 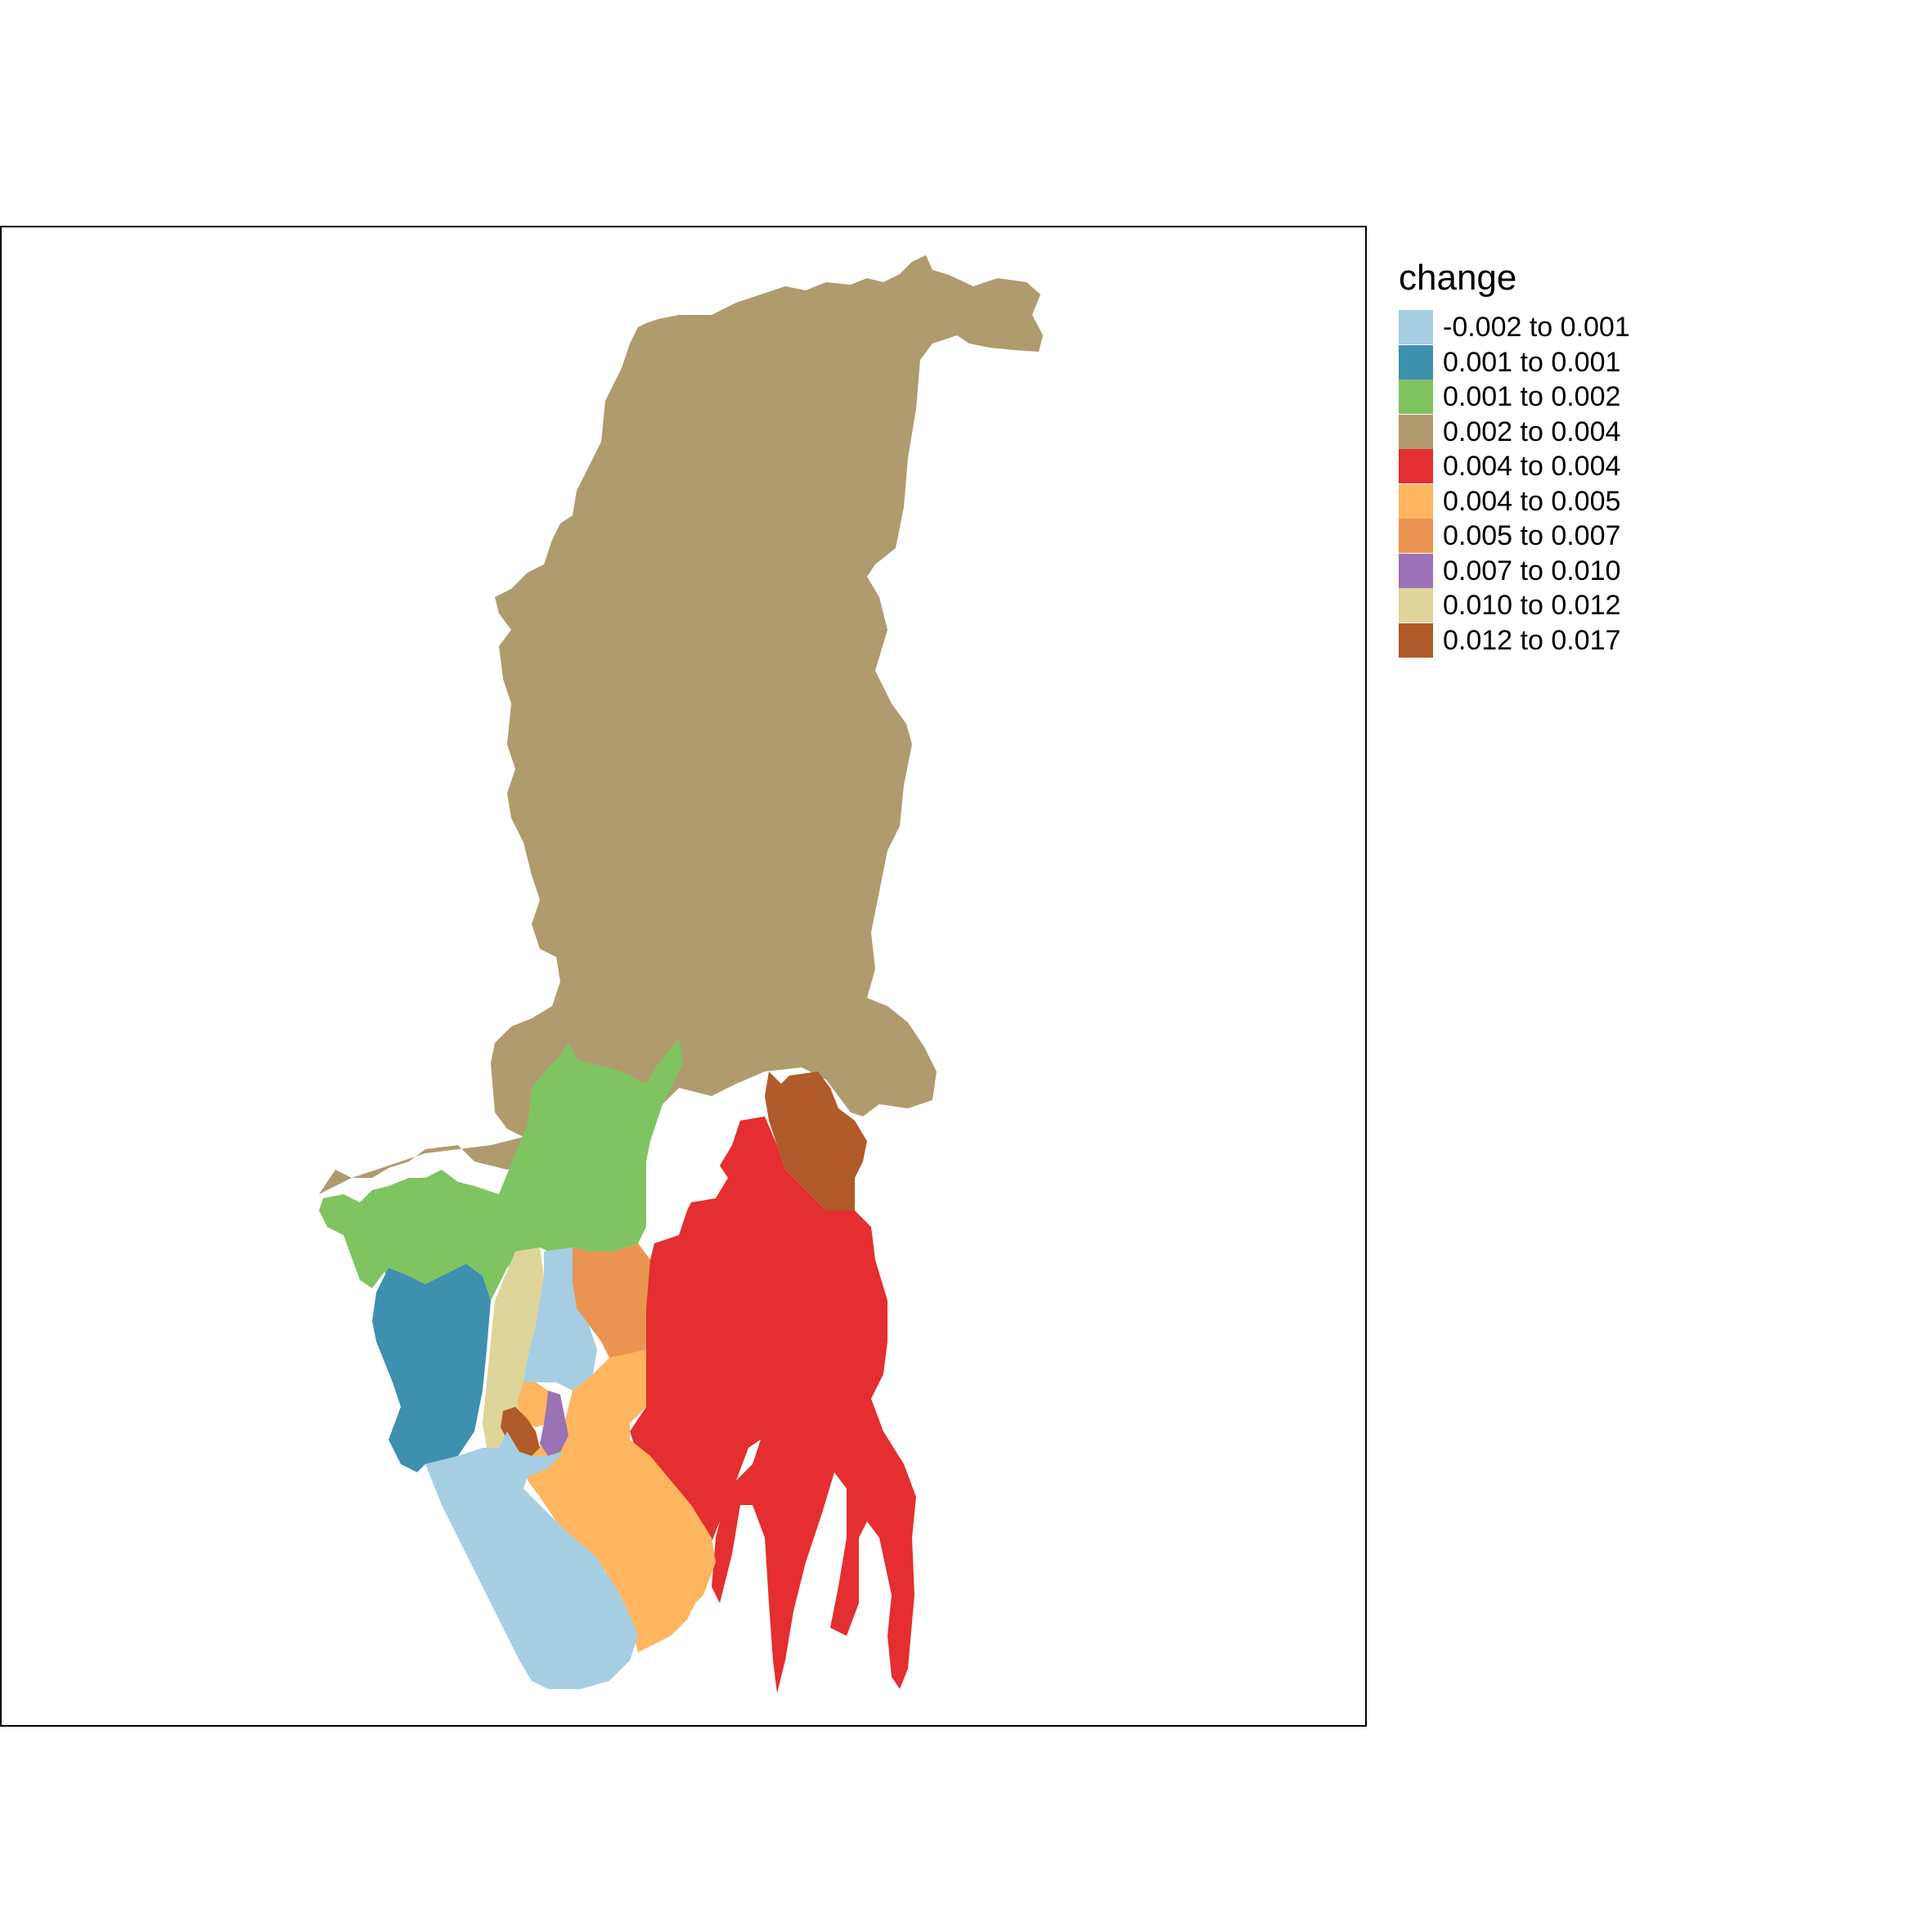 I want to click on legend-item: 0.002 to 0.004, so click(x=1515, y=432).